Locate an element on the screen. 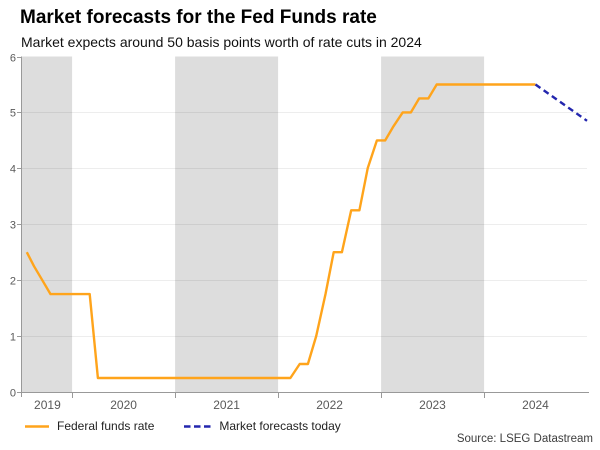 The height and width of the screenshot is (450, 600). y-axis-label: 5 is located at coordinates (13, 113).